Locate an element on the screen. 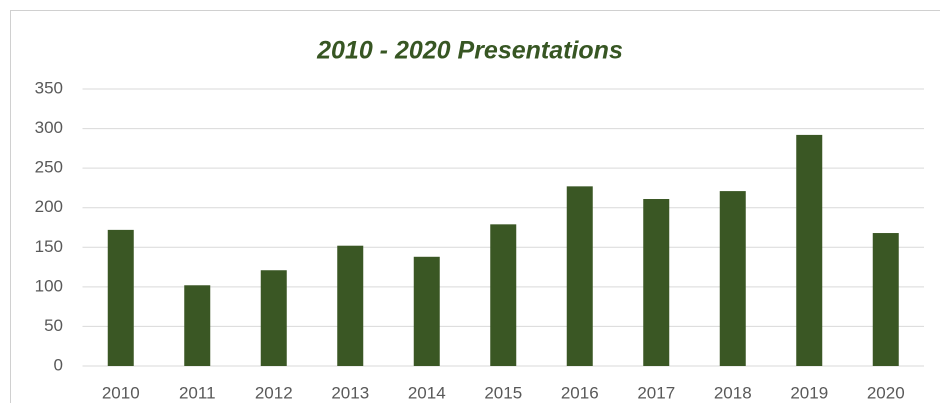 This screenshot has width=940, height=403. y-tick-label: 200 is located at coordinates (49, 206).